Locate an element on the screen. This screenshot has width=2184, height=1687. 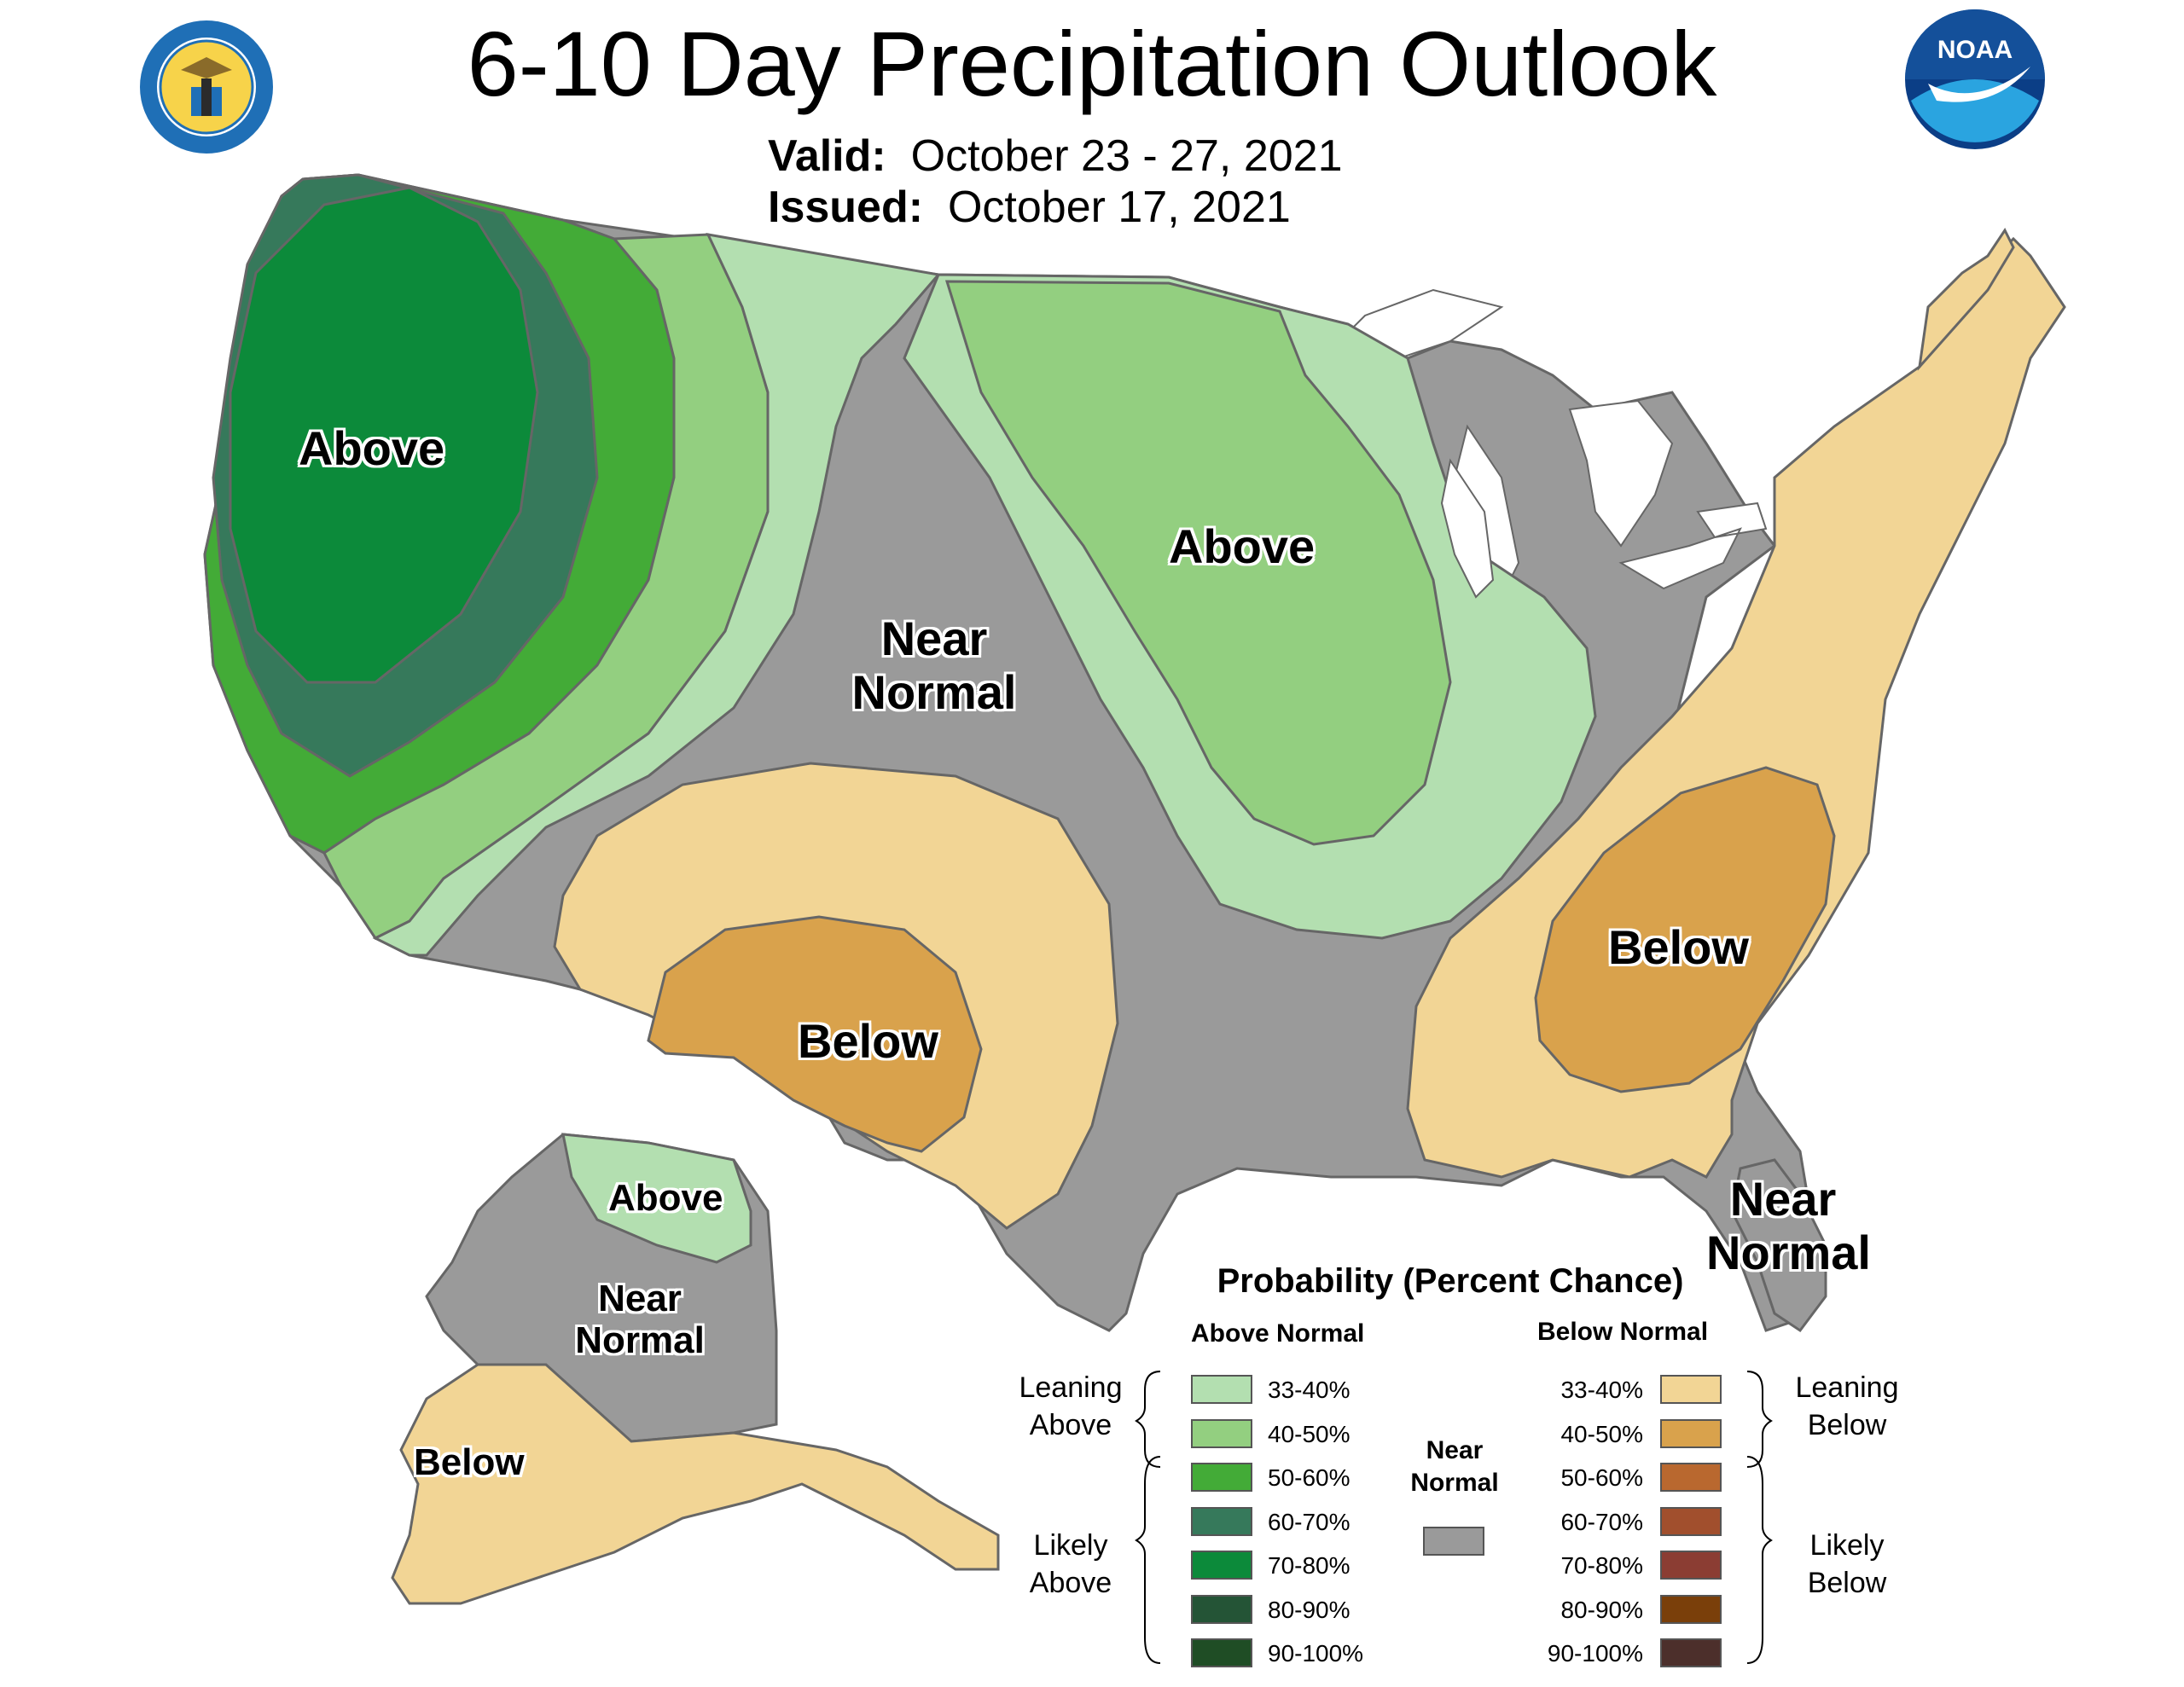
florida-near-normal is located at coordinates (1778, 1245).